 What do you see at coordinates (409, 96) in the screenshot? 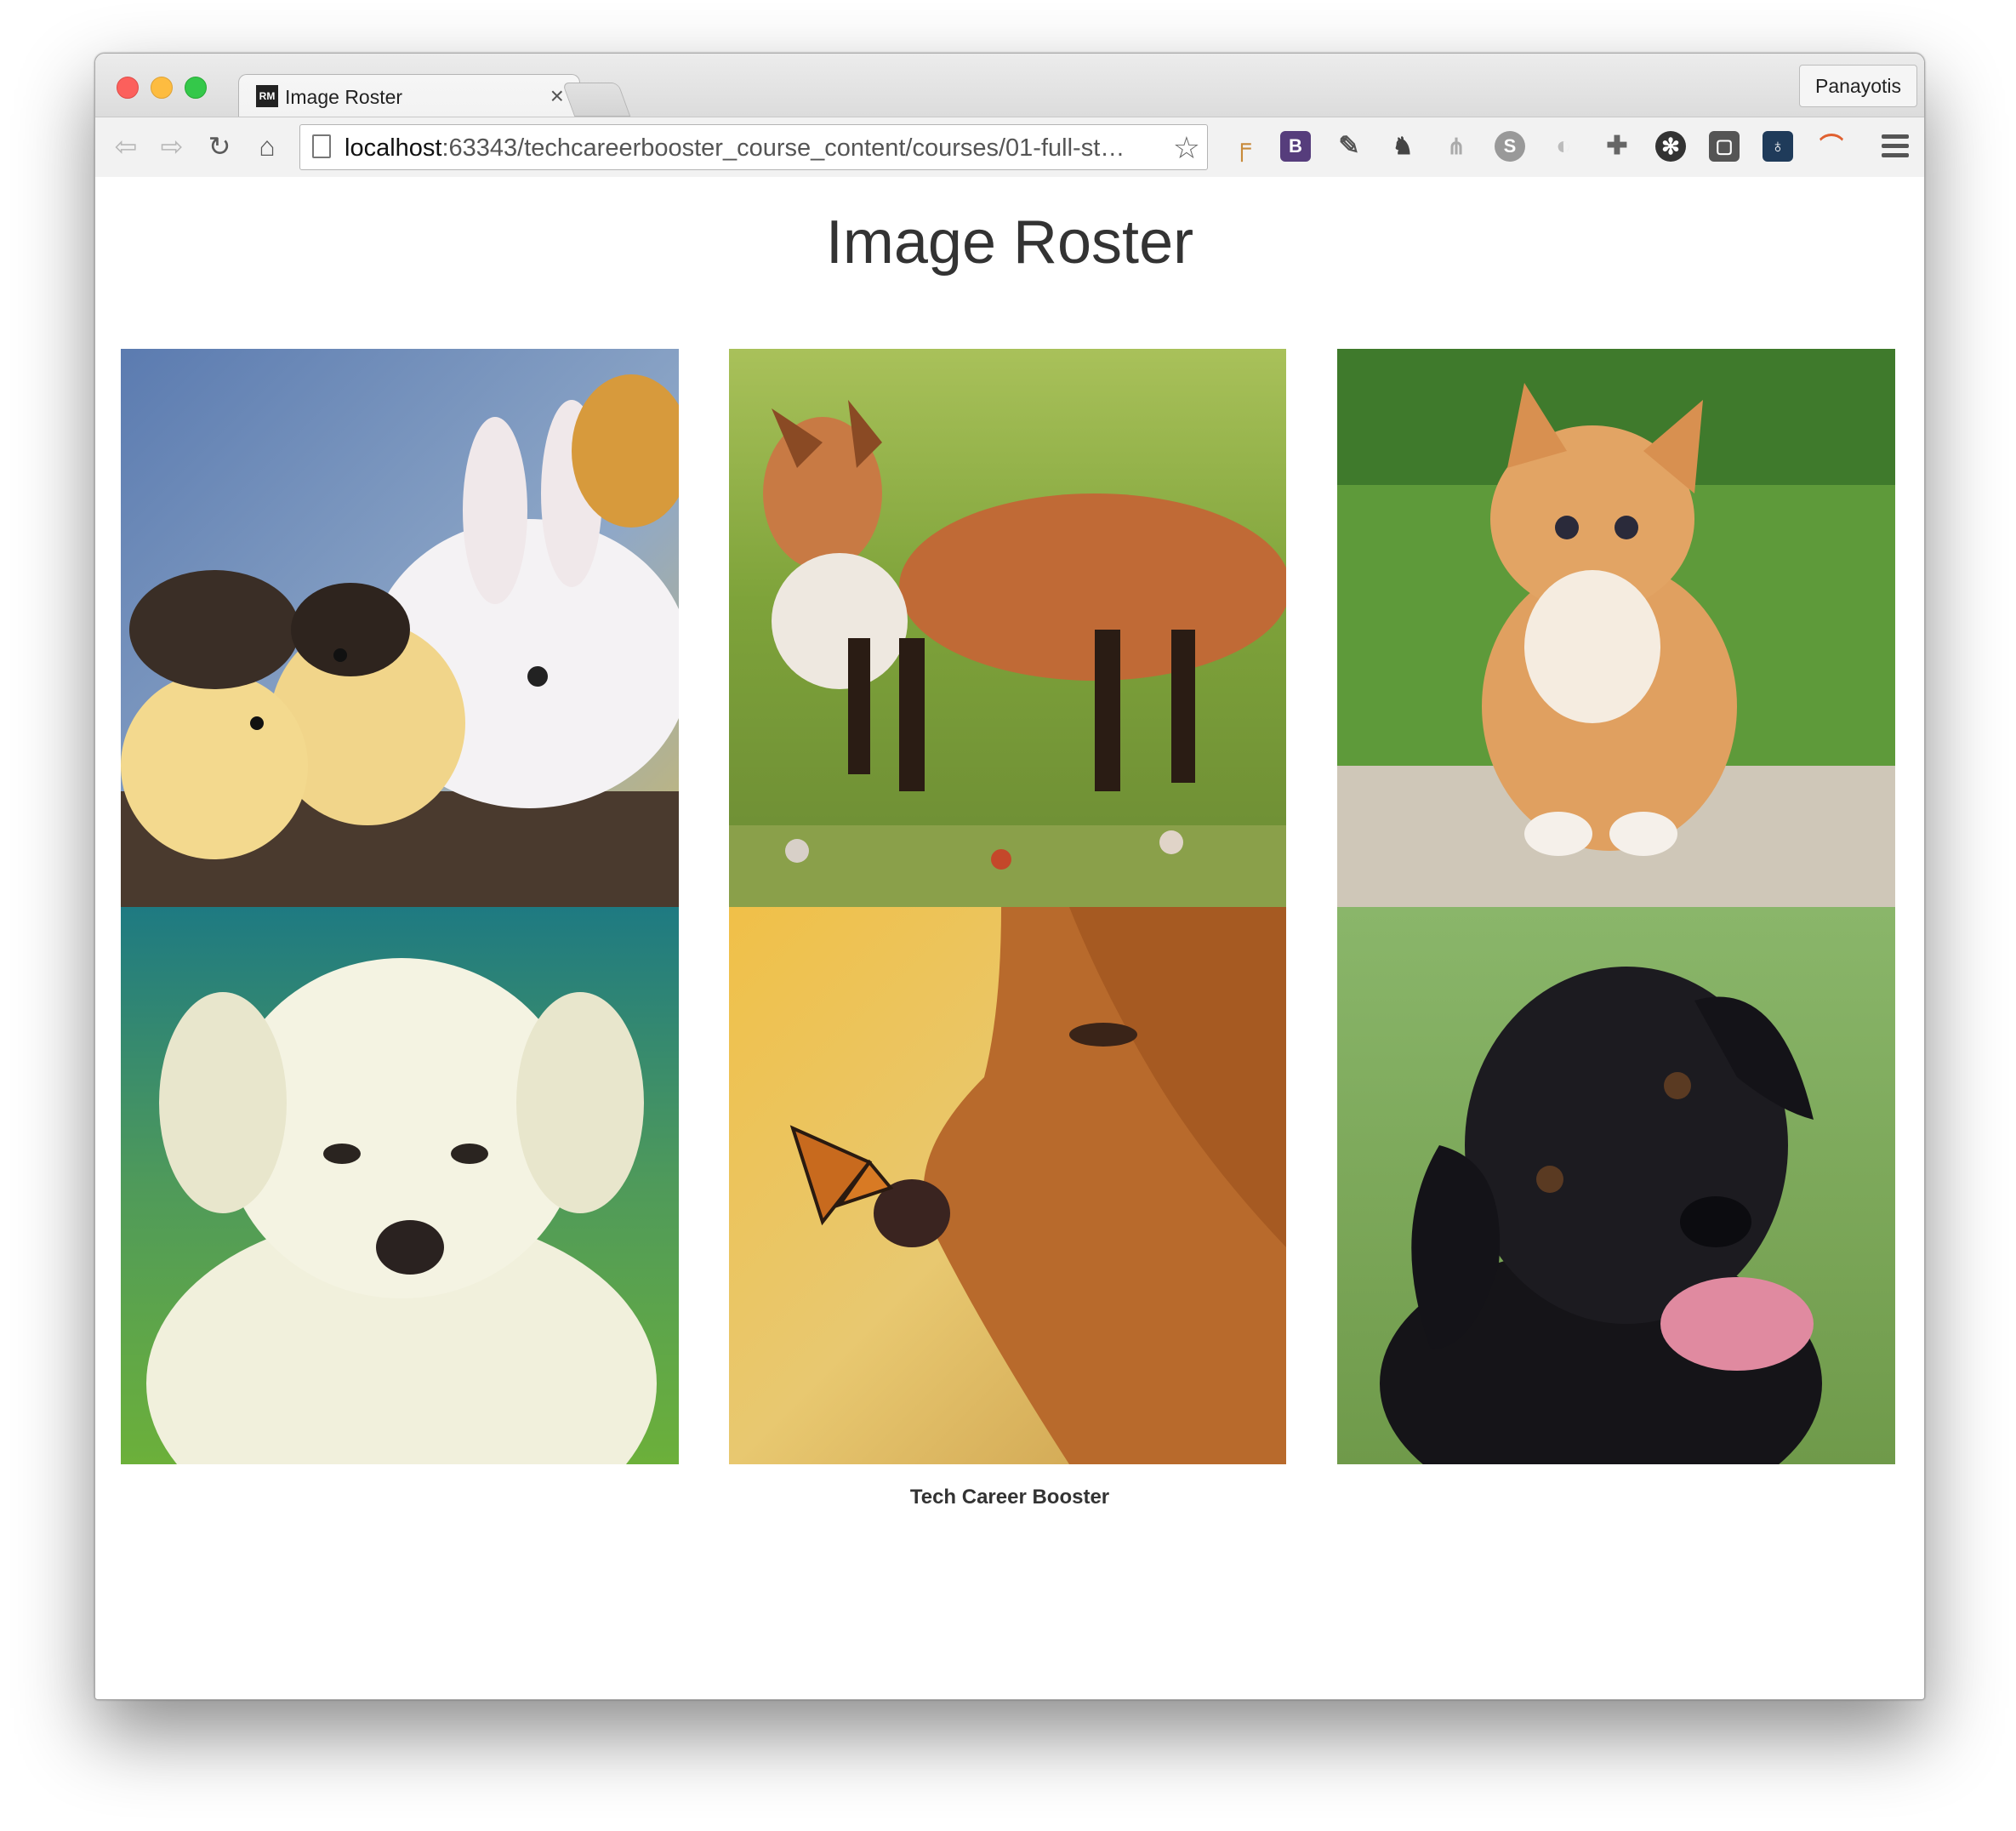
I see `tab-image-roster: RM Image Roster ×` at bounding box center [409, 96].